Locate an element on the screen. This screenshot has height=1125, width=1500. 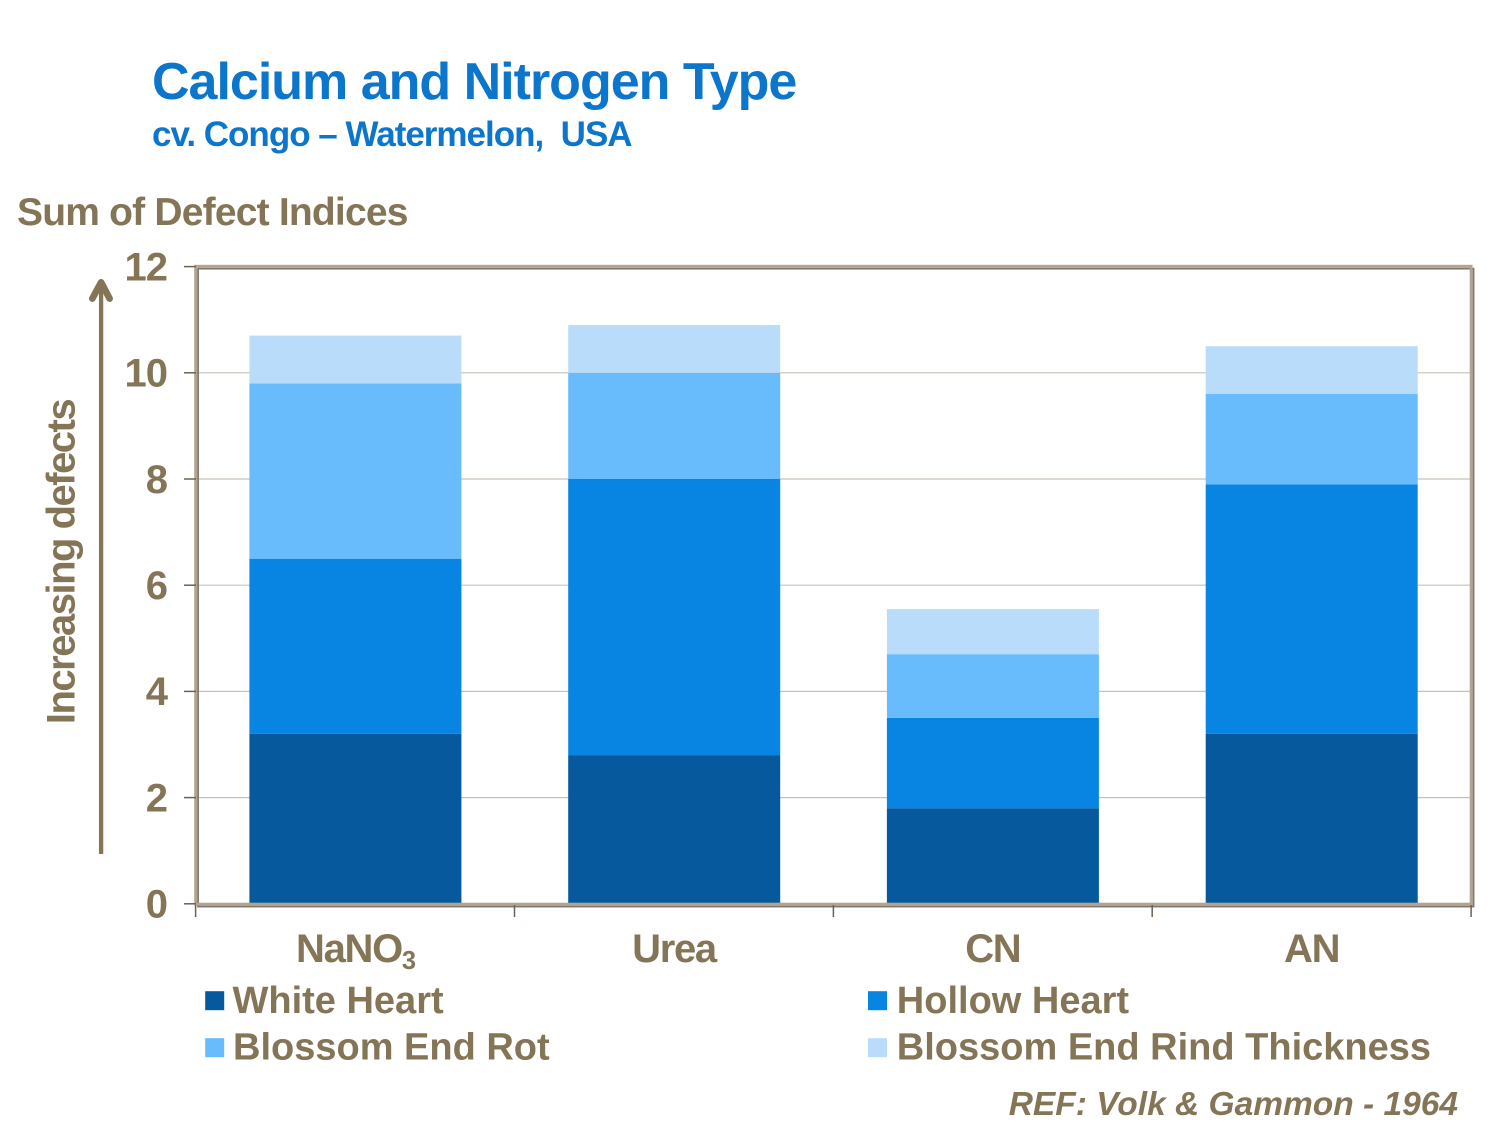
svg-text: 4 is located at coordinates (157, 692).